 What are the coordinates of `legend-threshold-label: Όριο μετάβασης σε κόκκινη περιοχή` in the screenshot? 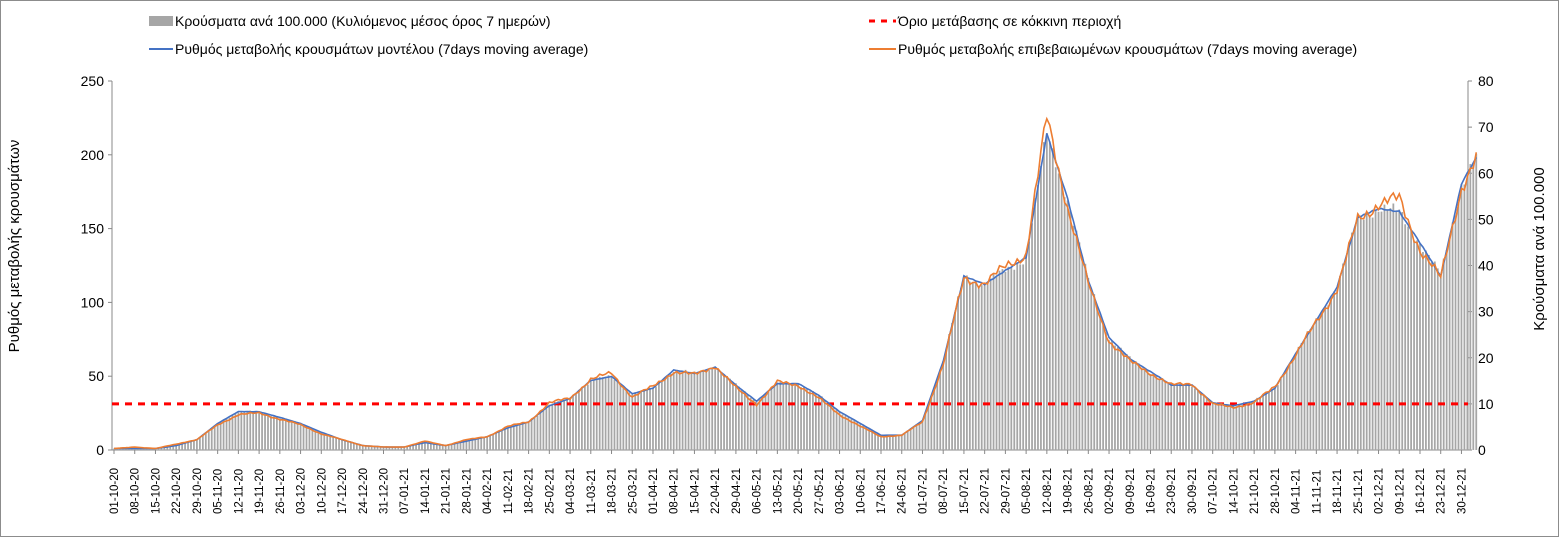 It's located at (1009, 21).